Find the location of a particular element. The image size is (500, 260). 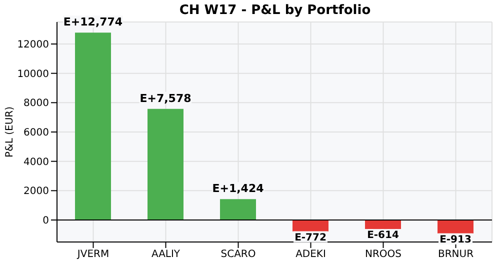

data-label: E+7,578 is located at coordinates (166, 98).